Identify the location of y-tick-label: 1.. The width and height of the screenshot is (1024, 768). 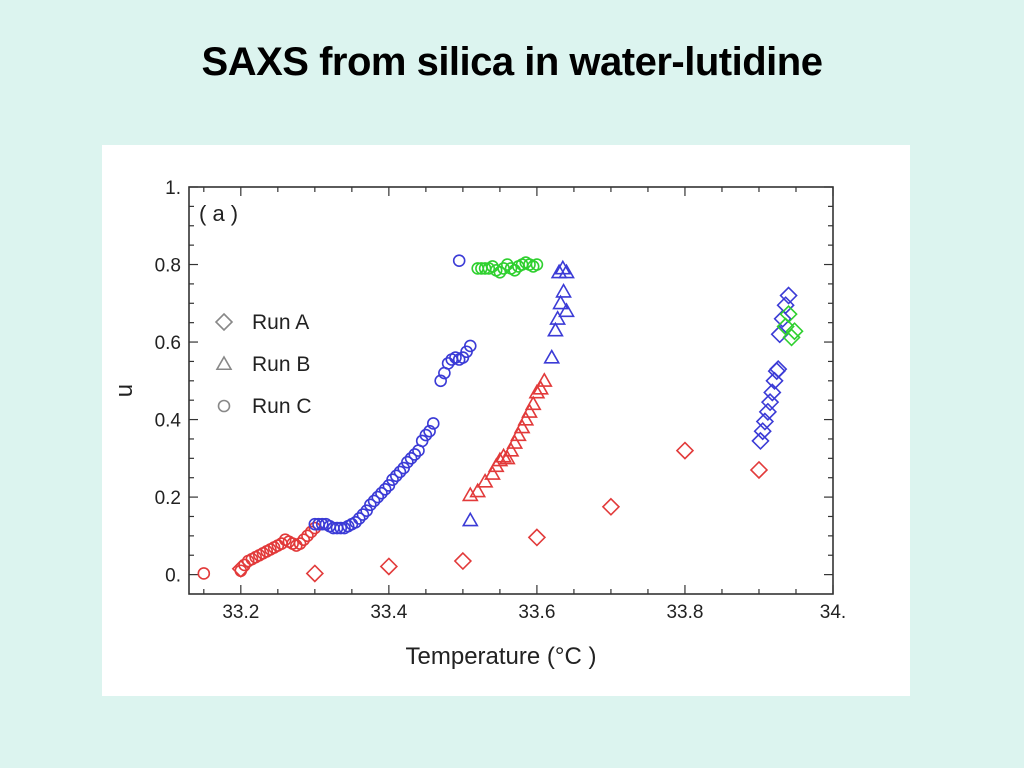
(173, 188).